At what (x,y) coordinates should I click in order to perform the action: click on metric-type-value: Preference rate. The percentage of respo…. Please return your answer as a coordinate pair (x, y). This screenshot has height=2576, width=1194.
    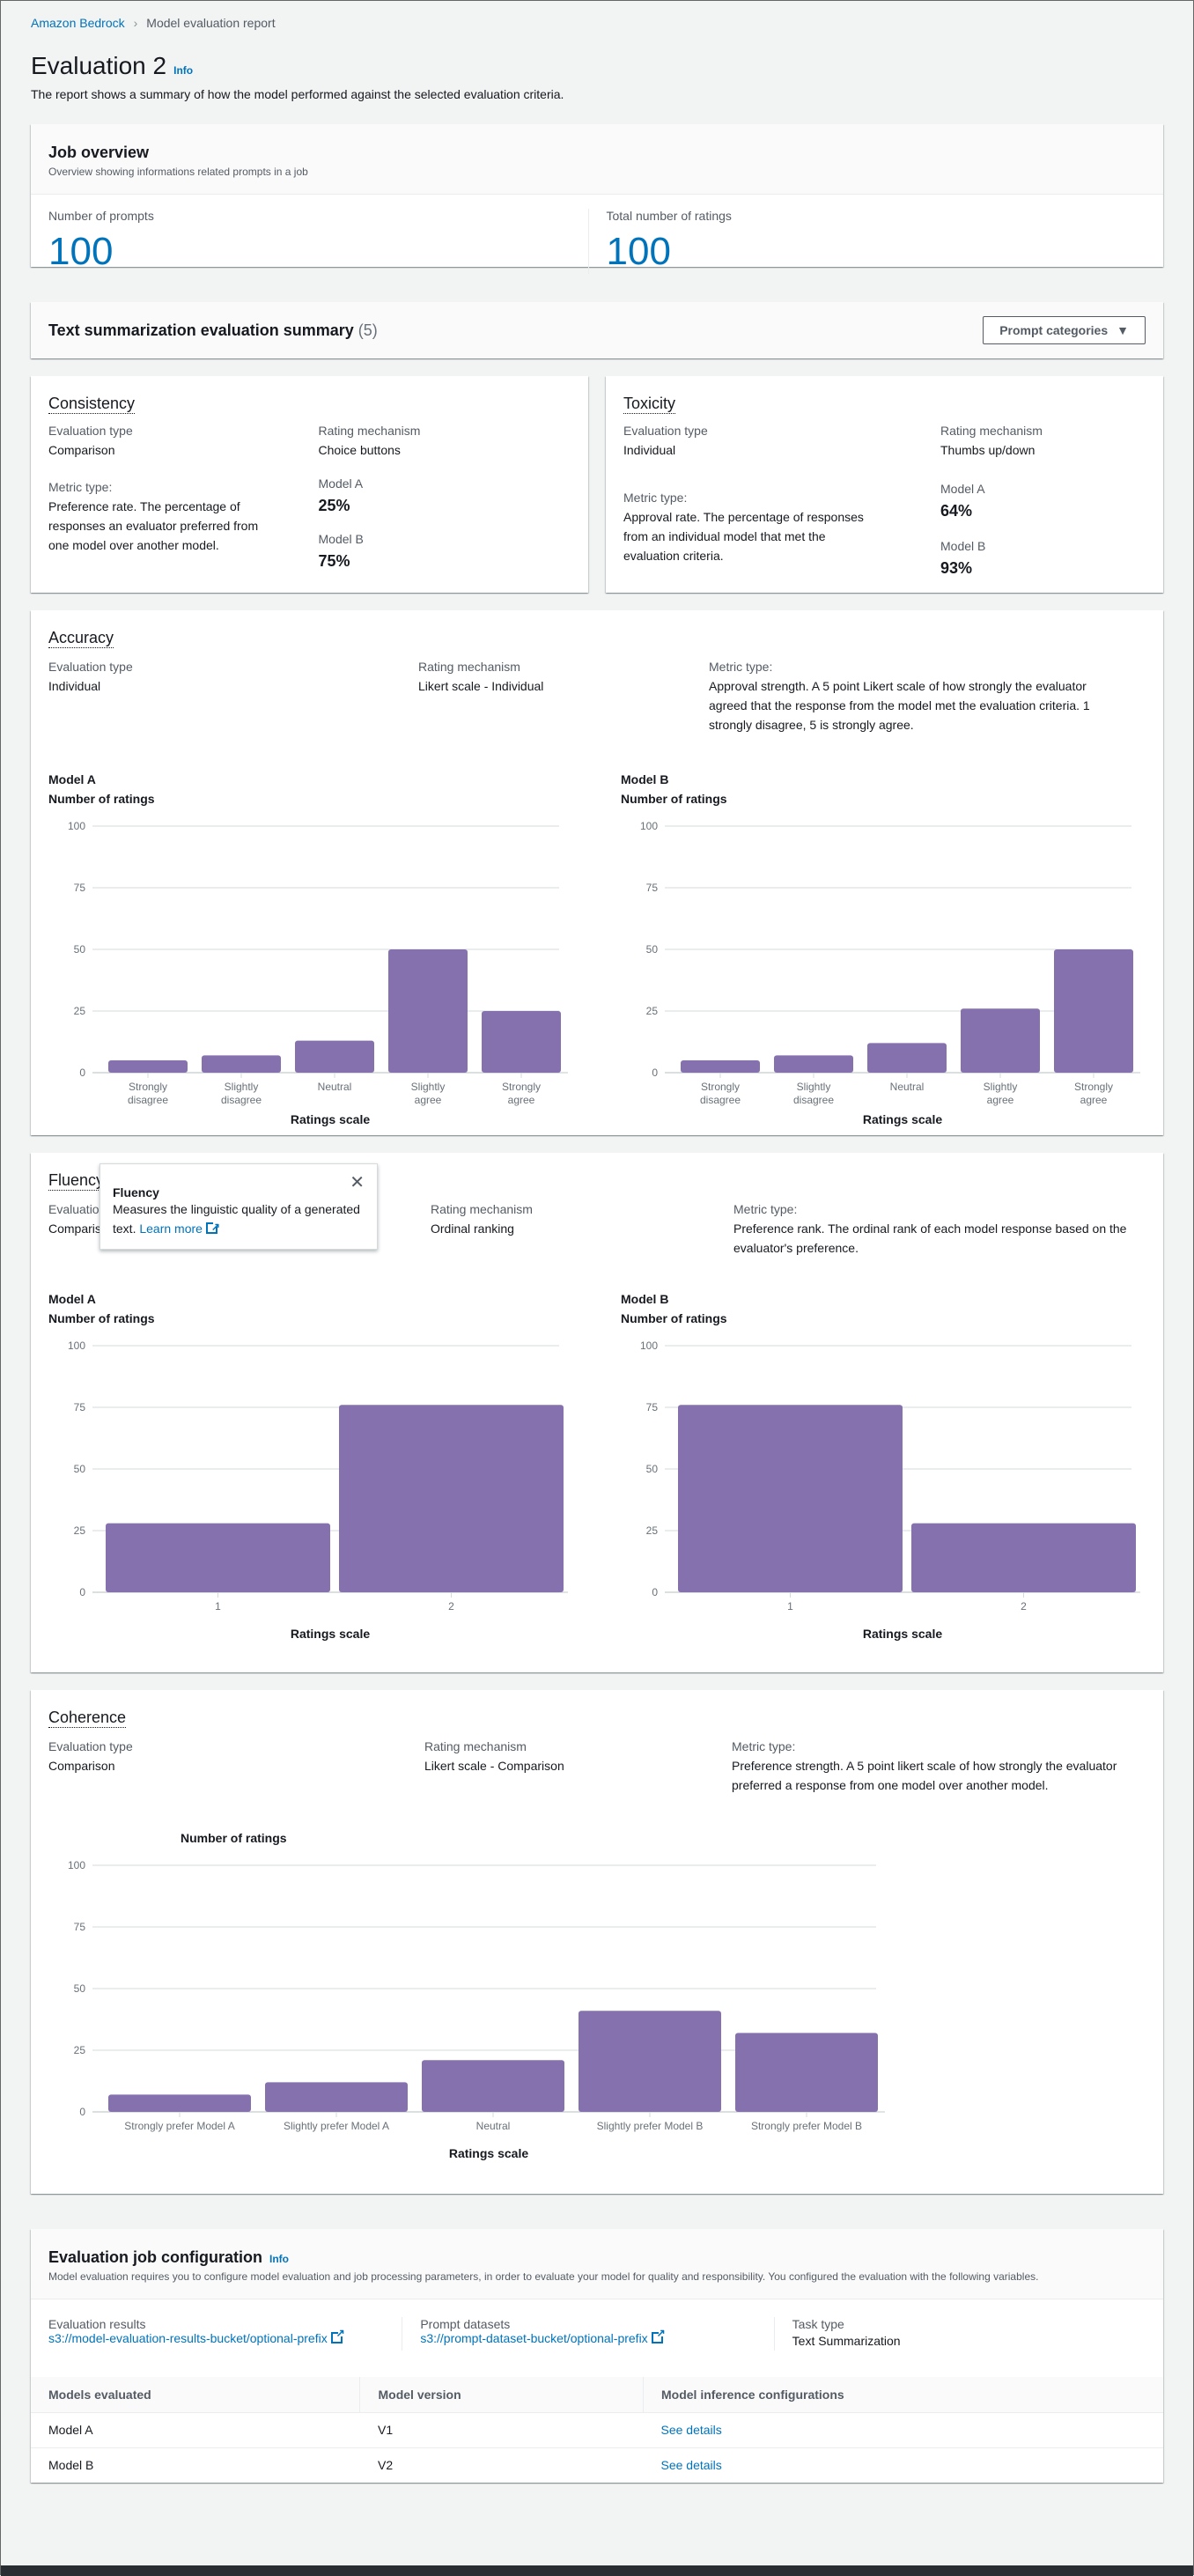
    Looking at the image, I should click on (153, 525).